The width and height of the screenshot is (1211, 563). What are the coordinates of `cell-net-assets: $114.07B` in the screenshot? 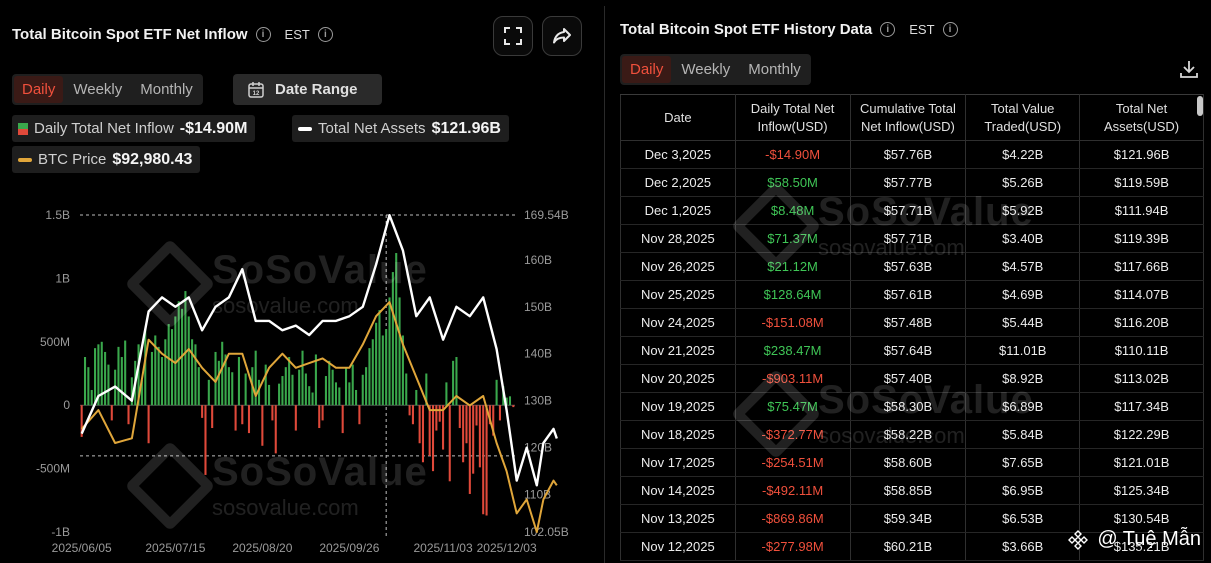 It's located at (1141, 294).